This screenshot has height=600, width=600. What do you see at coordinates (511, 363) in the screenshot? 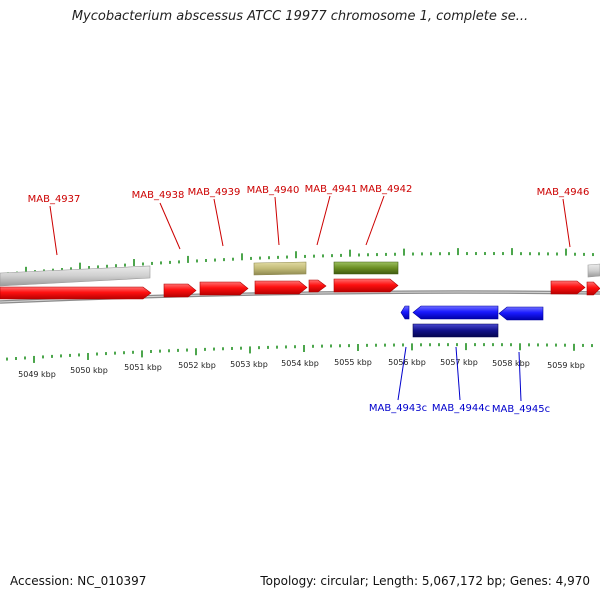
I see `kbp-label: 5058 kbp` at bounding box center [511, 363].